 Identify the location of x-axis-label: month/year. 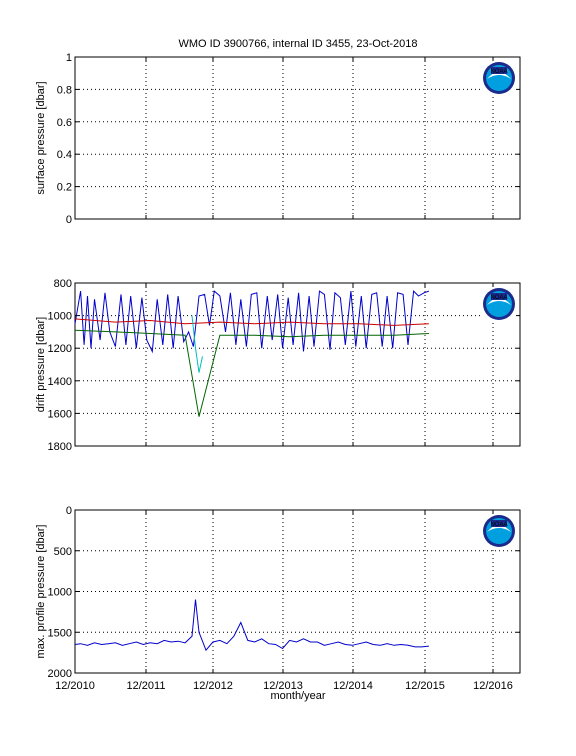
(297, 696).